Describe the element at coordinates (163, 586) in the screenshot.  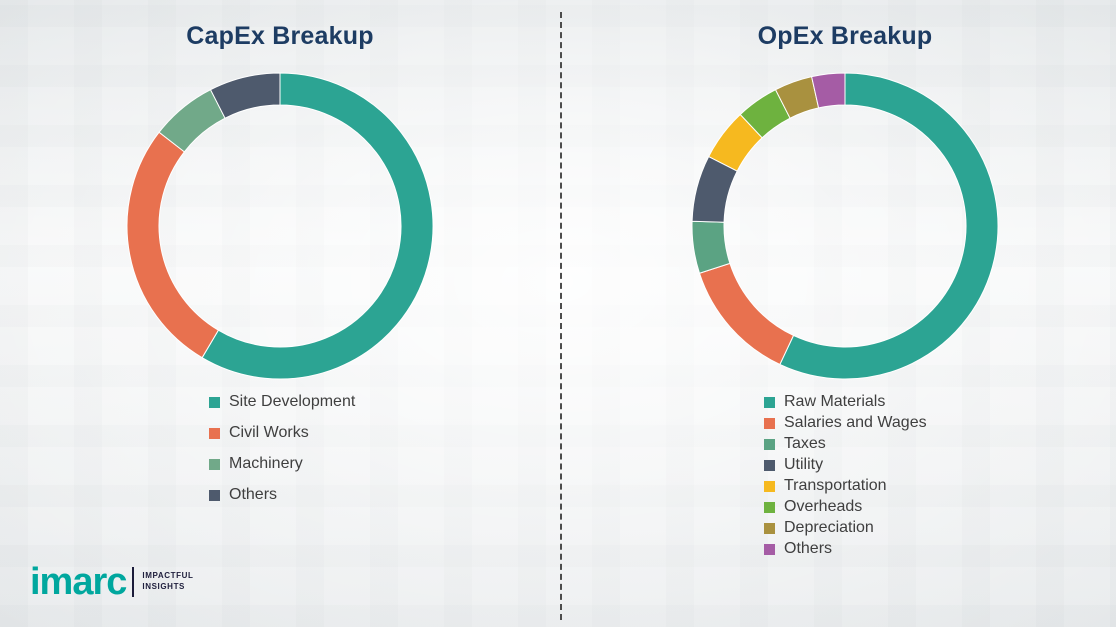
I see `logo-tagline-line2: INSIGHTS` at that location.